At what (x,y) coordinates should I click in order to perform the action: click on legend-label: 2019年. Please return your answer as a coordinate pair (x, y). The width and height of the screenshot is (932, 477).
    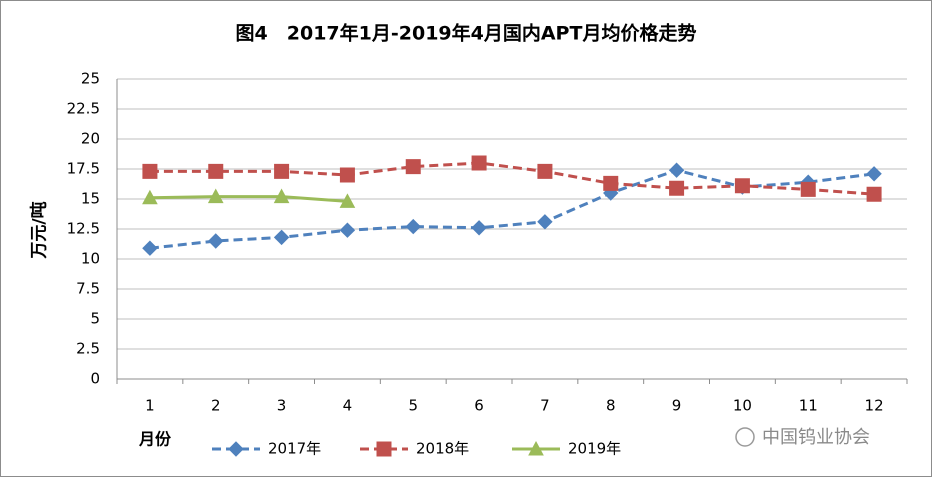
    Looking at the image, I should click on (594, 449).